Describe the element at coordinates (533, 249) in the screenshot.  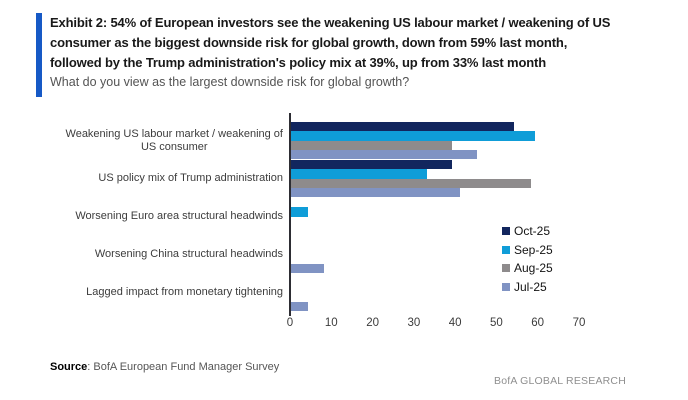
I see `legend-label: Sep-25` at that location.